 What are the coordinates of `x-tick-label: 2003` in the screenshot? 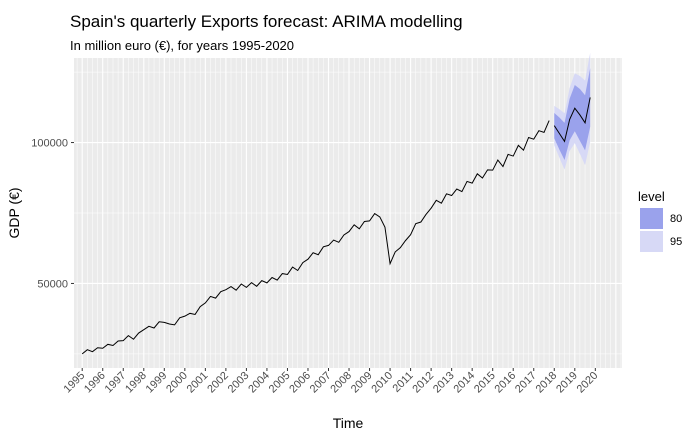 It's located at (239, 383).